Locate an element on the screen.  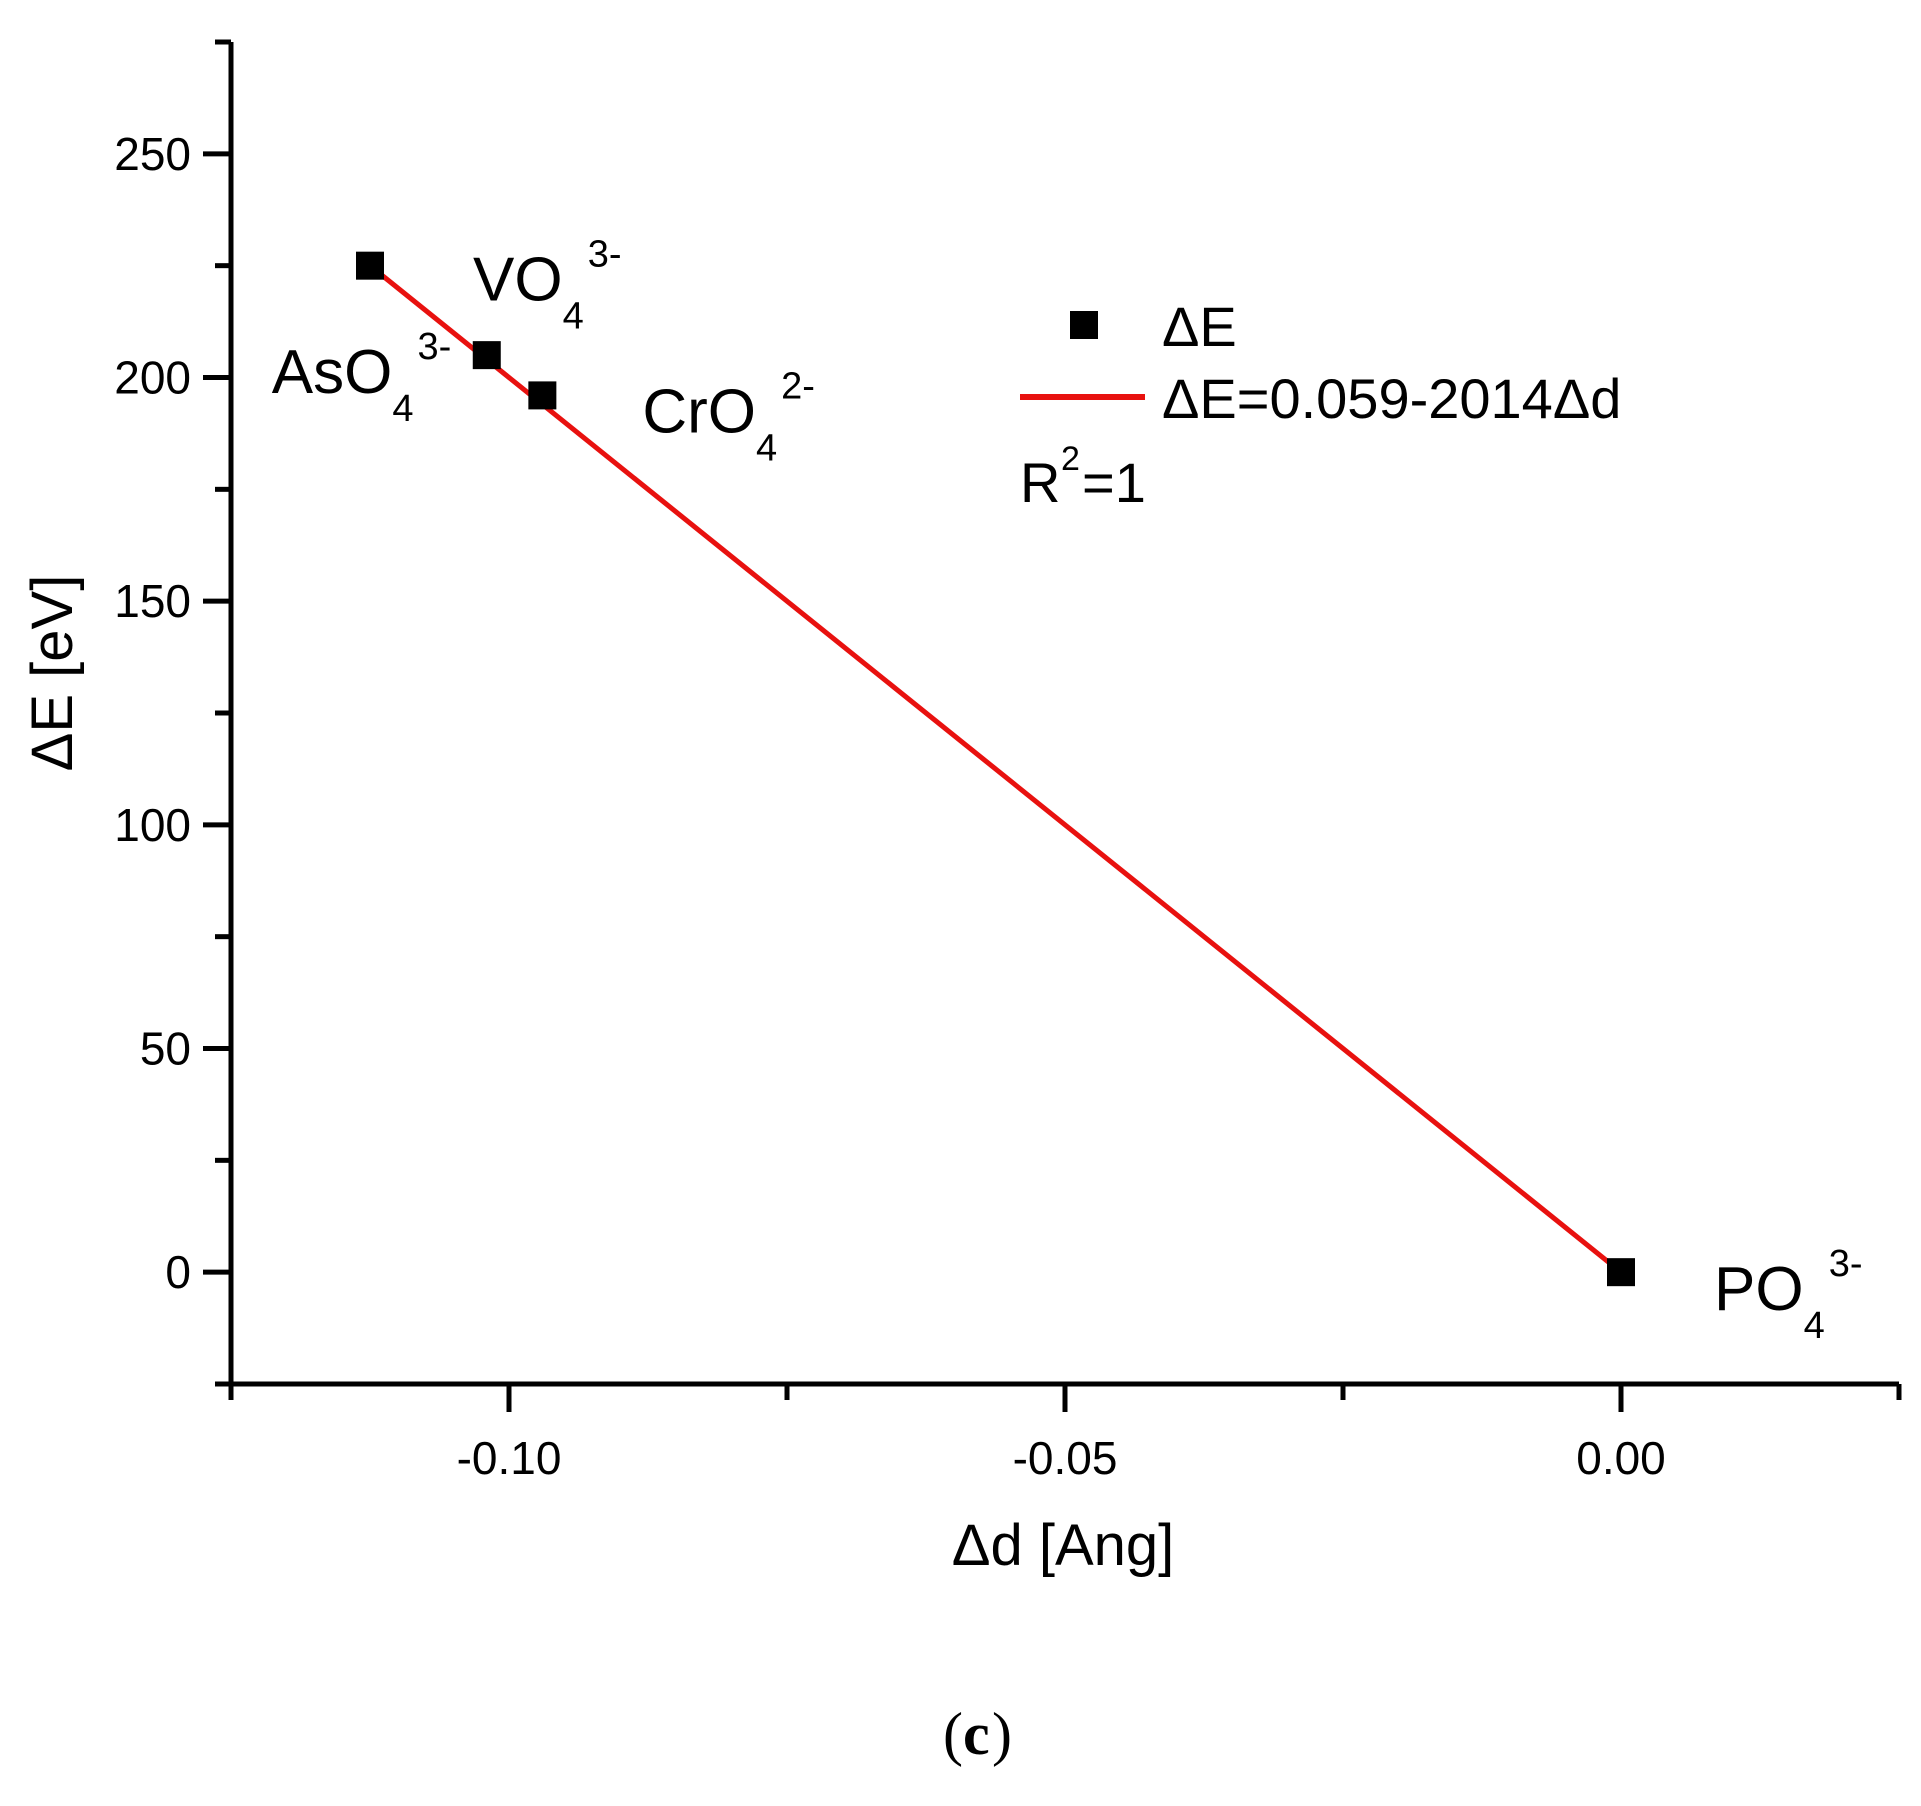
y-axis-title: ΔE [eV] is located at coordinates (52, 673).